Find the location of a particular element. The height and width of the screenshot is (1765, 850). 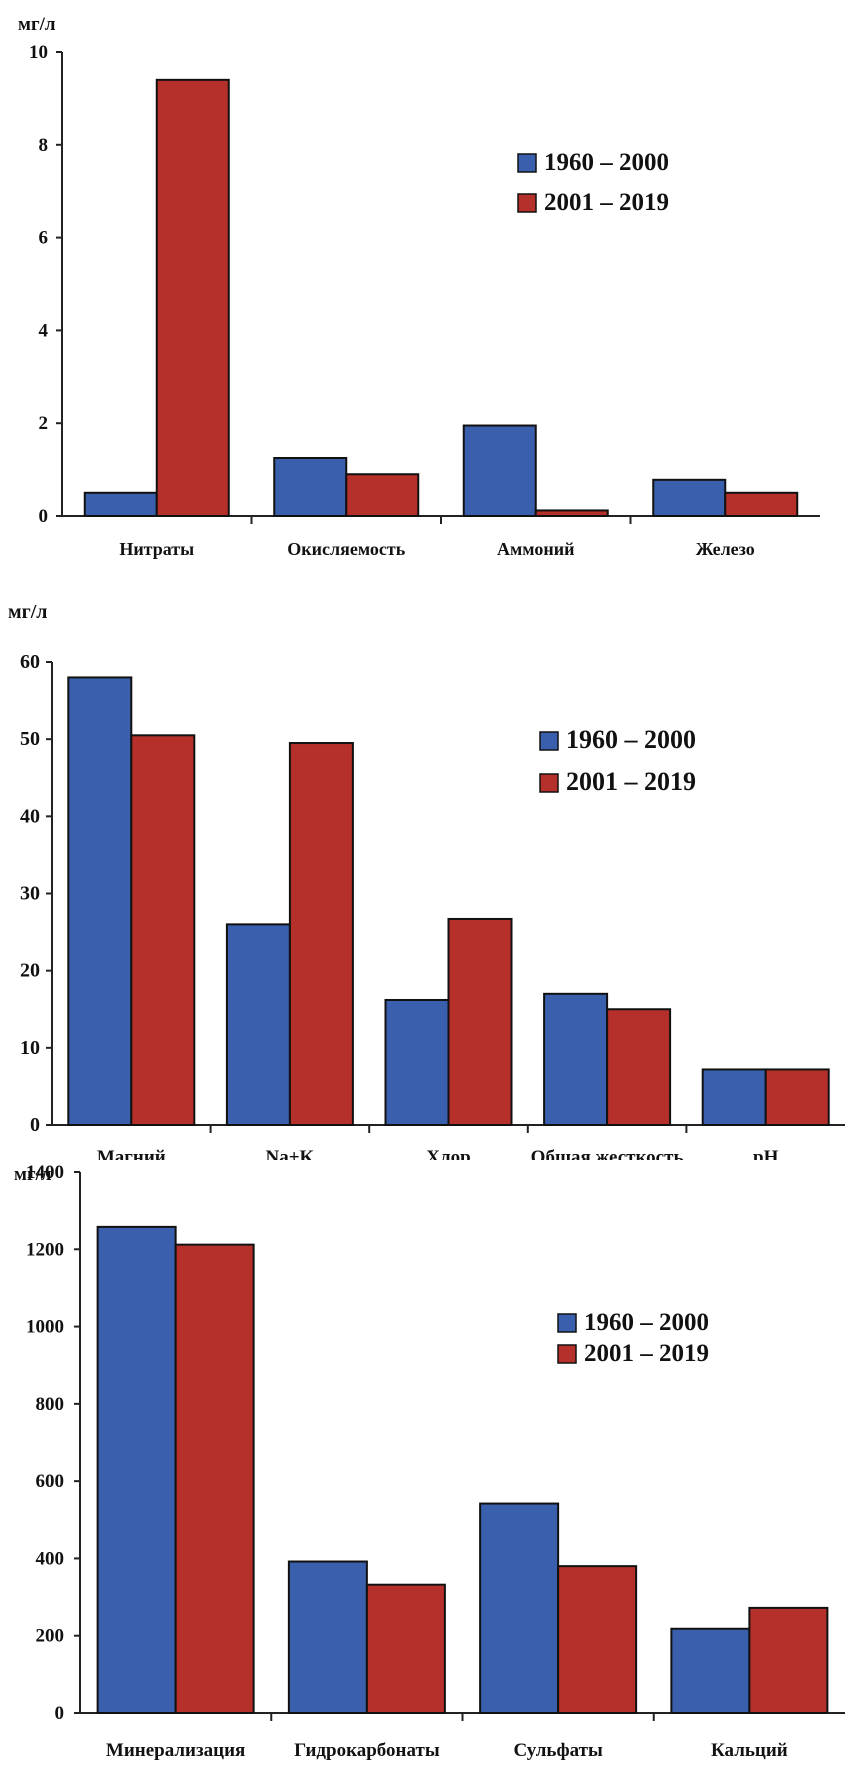

x-category-label: Окисляемость is located at coordinates (346, 549).